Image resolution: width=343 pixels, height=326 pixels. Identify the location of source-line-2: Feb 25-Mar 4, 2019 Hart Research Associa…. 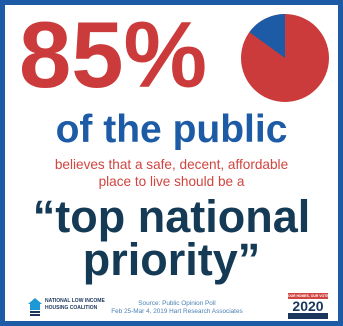
(177, 311).